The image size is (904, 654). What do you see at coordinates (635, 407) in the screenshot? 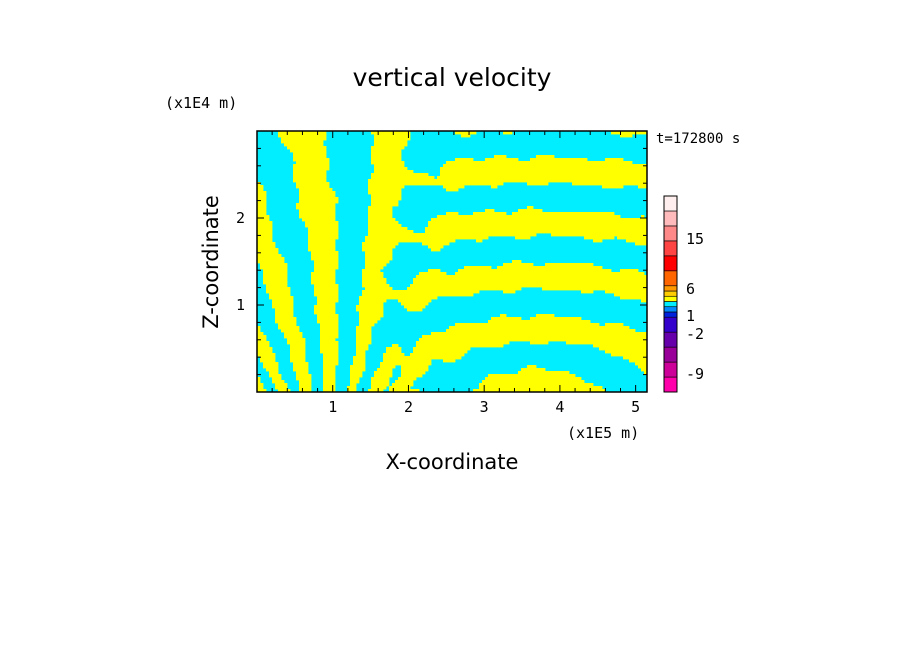
I see `x-tick-label: 5` at bounding box center [635, 407].